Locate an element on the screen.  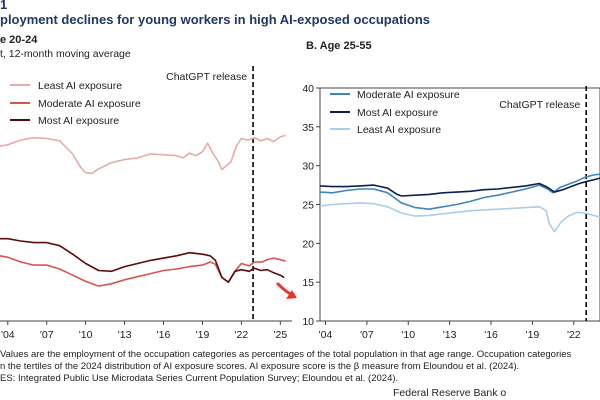
panel-b-x-tick-label: '16 is located at coordinates (491, 335).